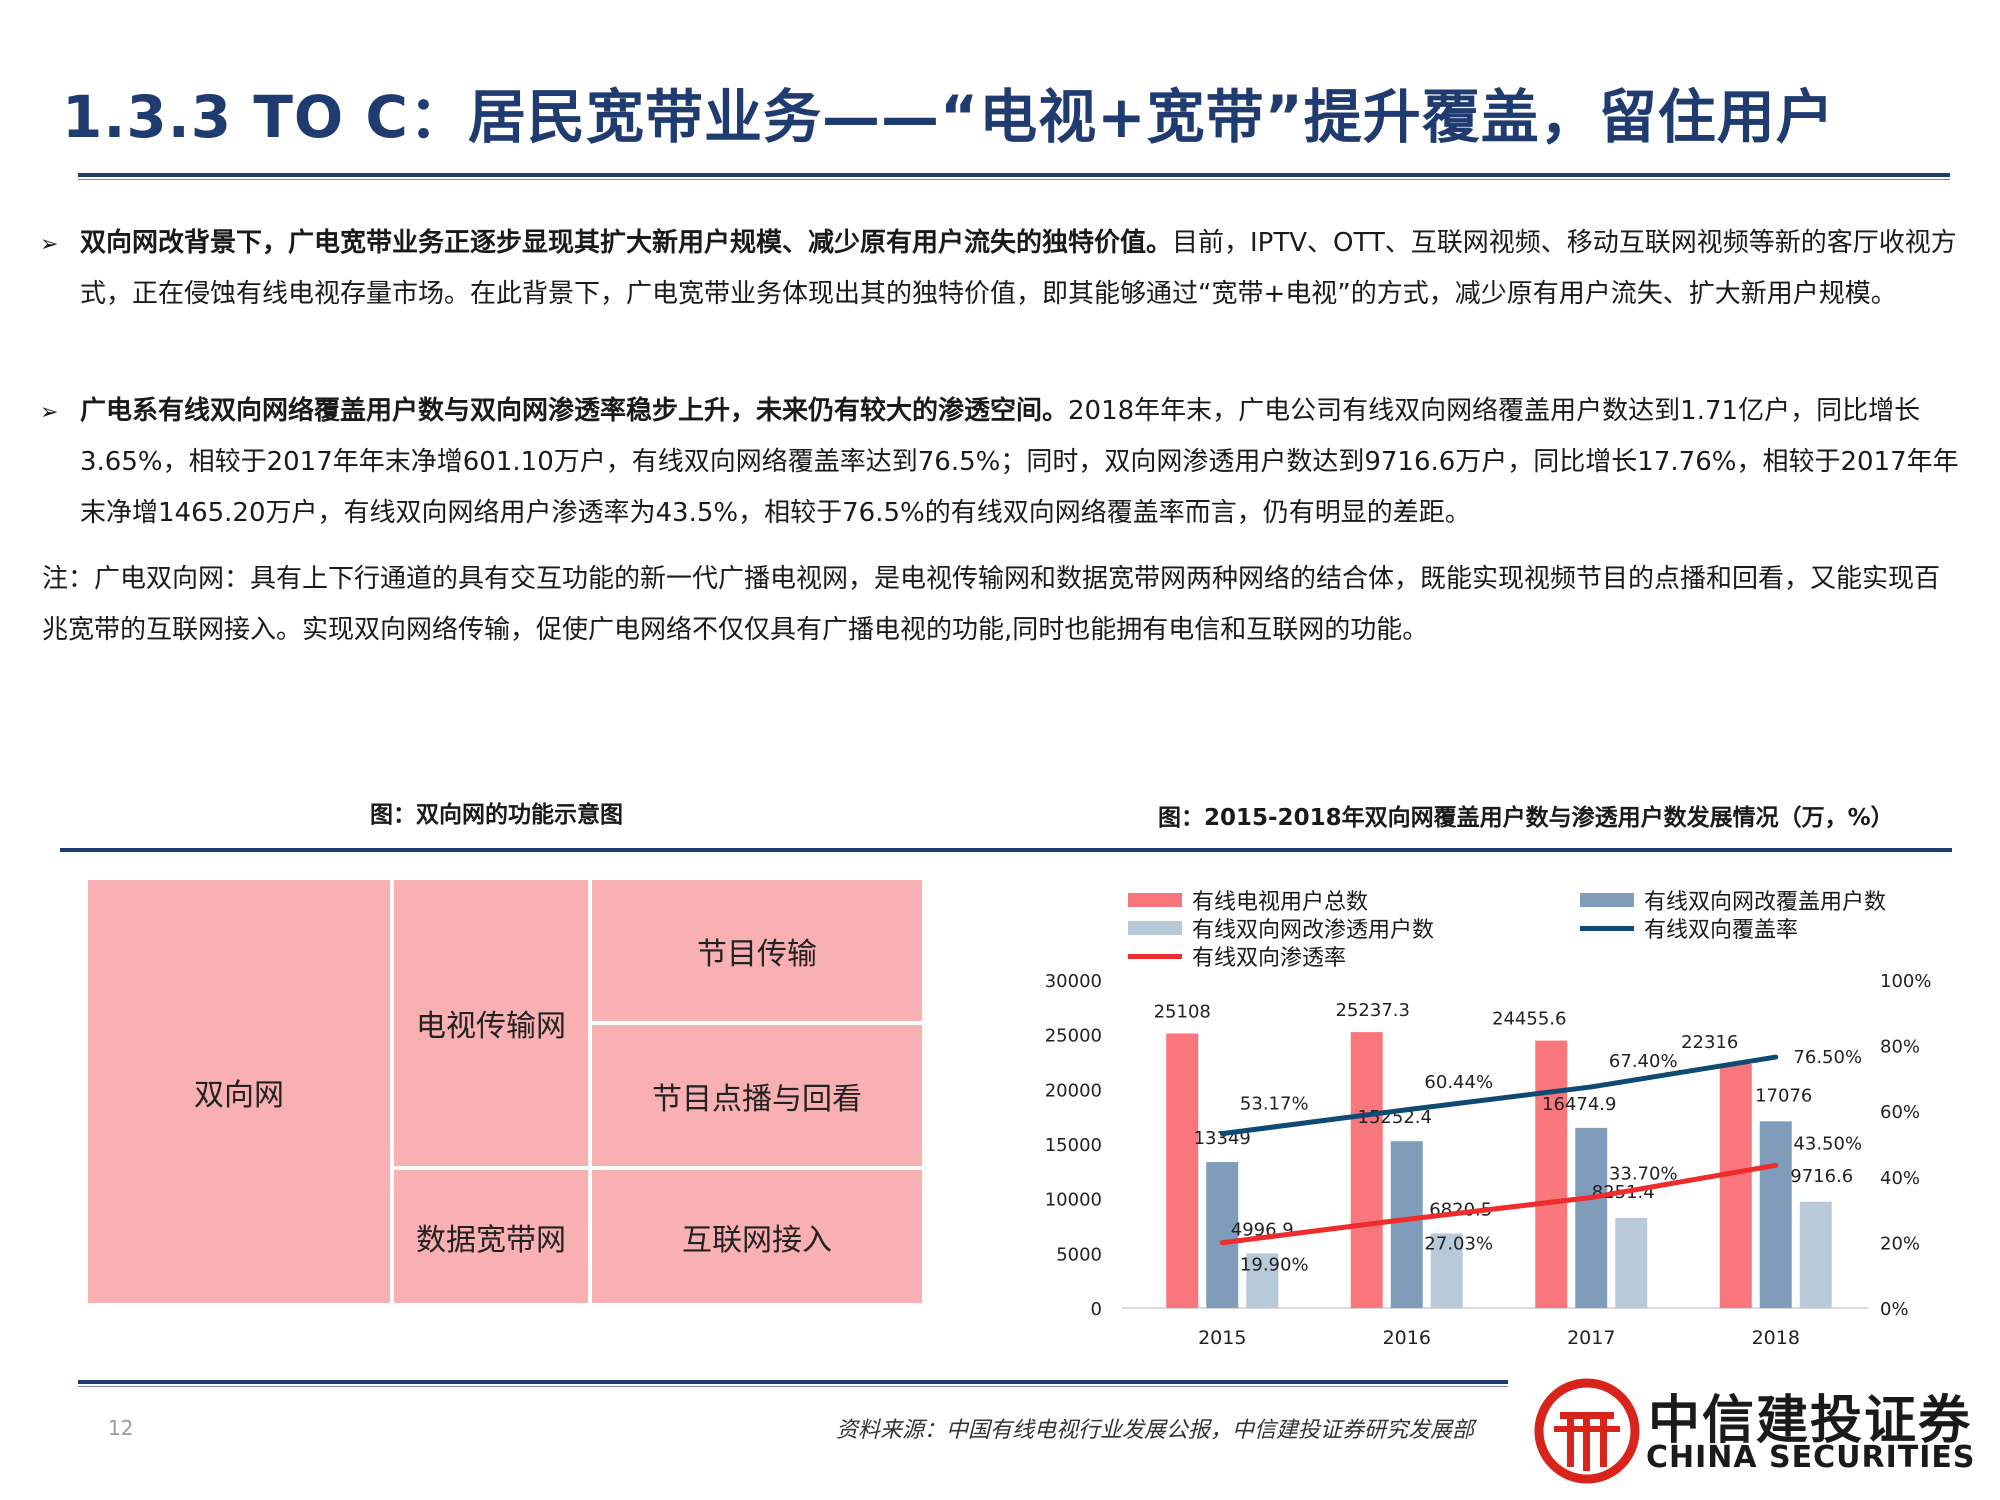 This screenshot has width=2000, height=1500. What do you see at coordinates (496, 815) in the screenshot?
I see `diagram-caption: 图：双向网的功能示意图` at bounding box center [496, 815].